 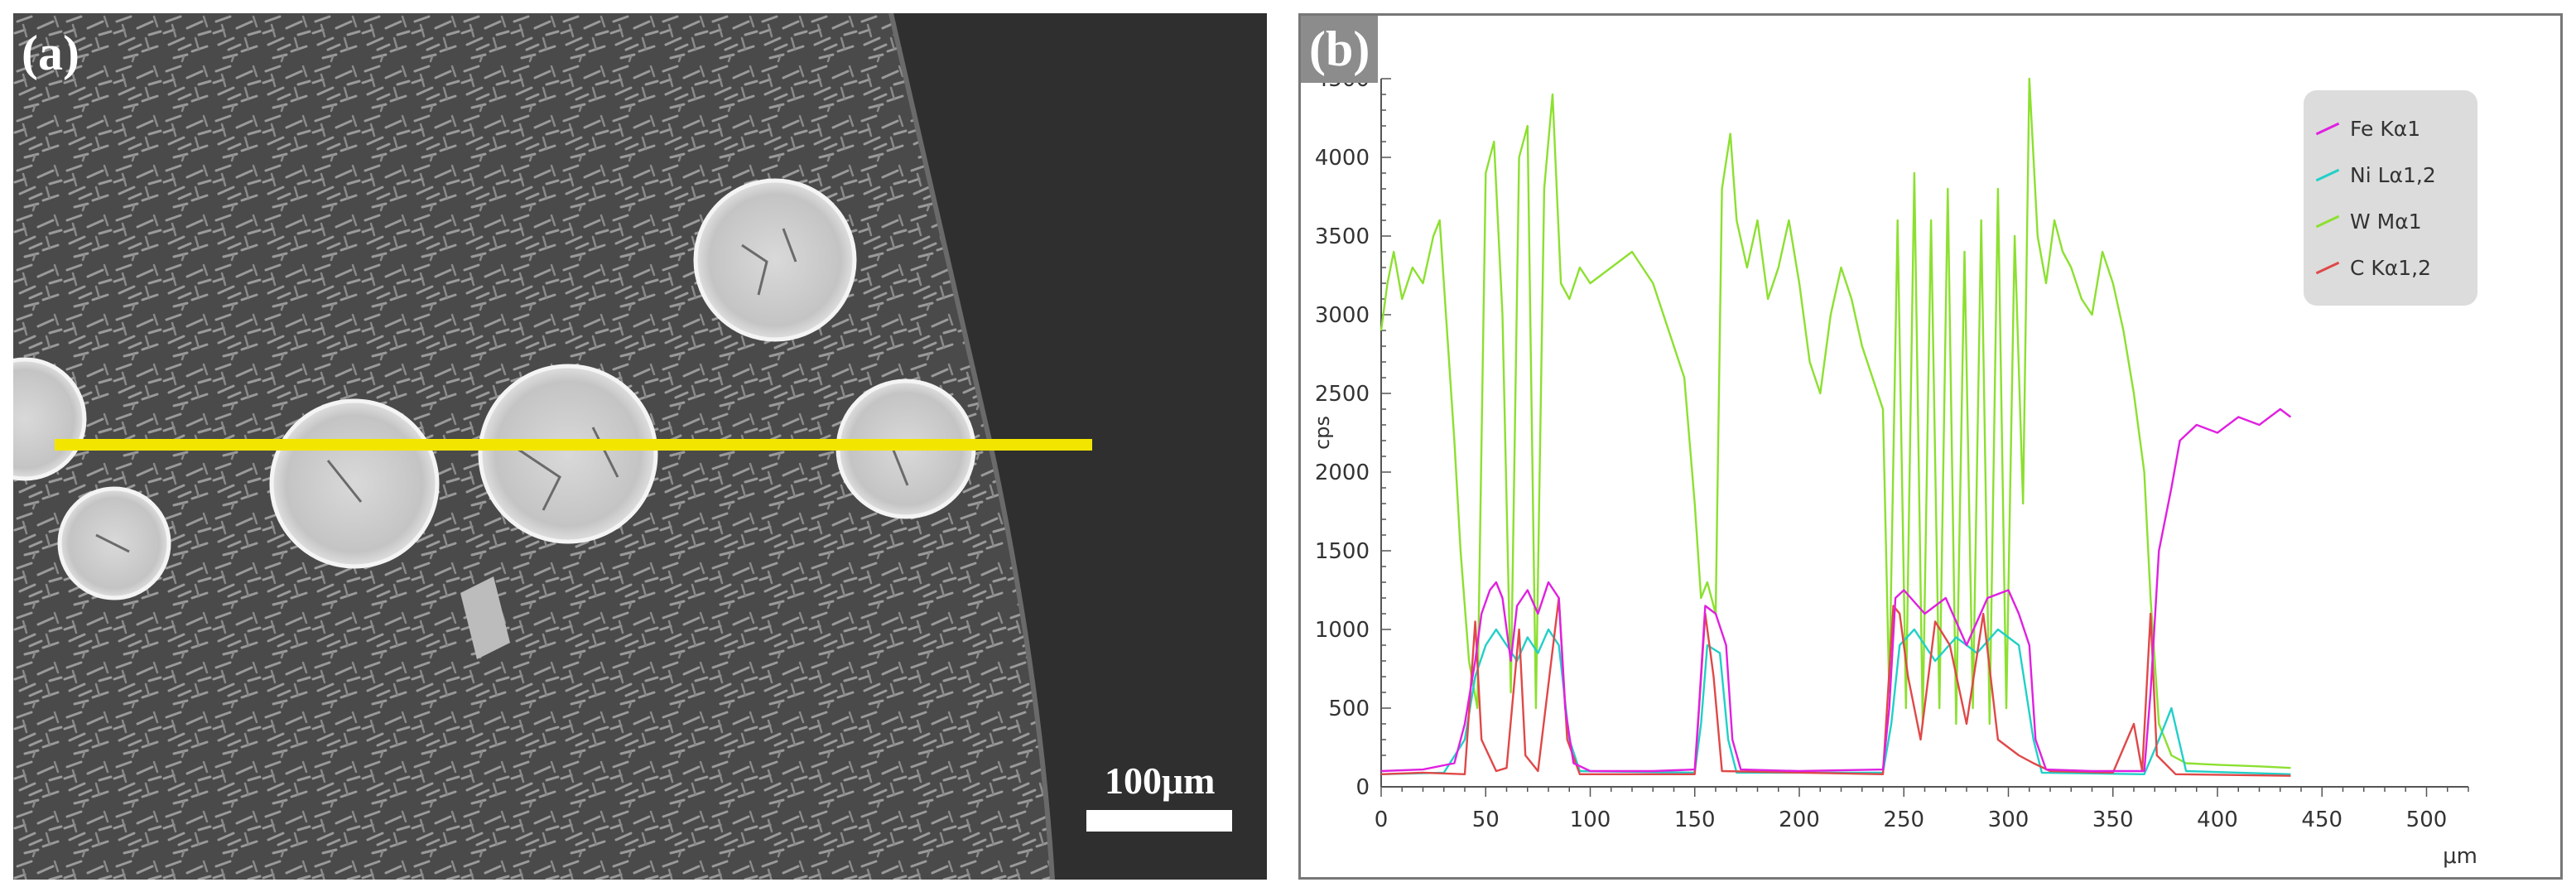 I want to click on x-tick-label: 350, so click(x=2113, y=820).